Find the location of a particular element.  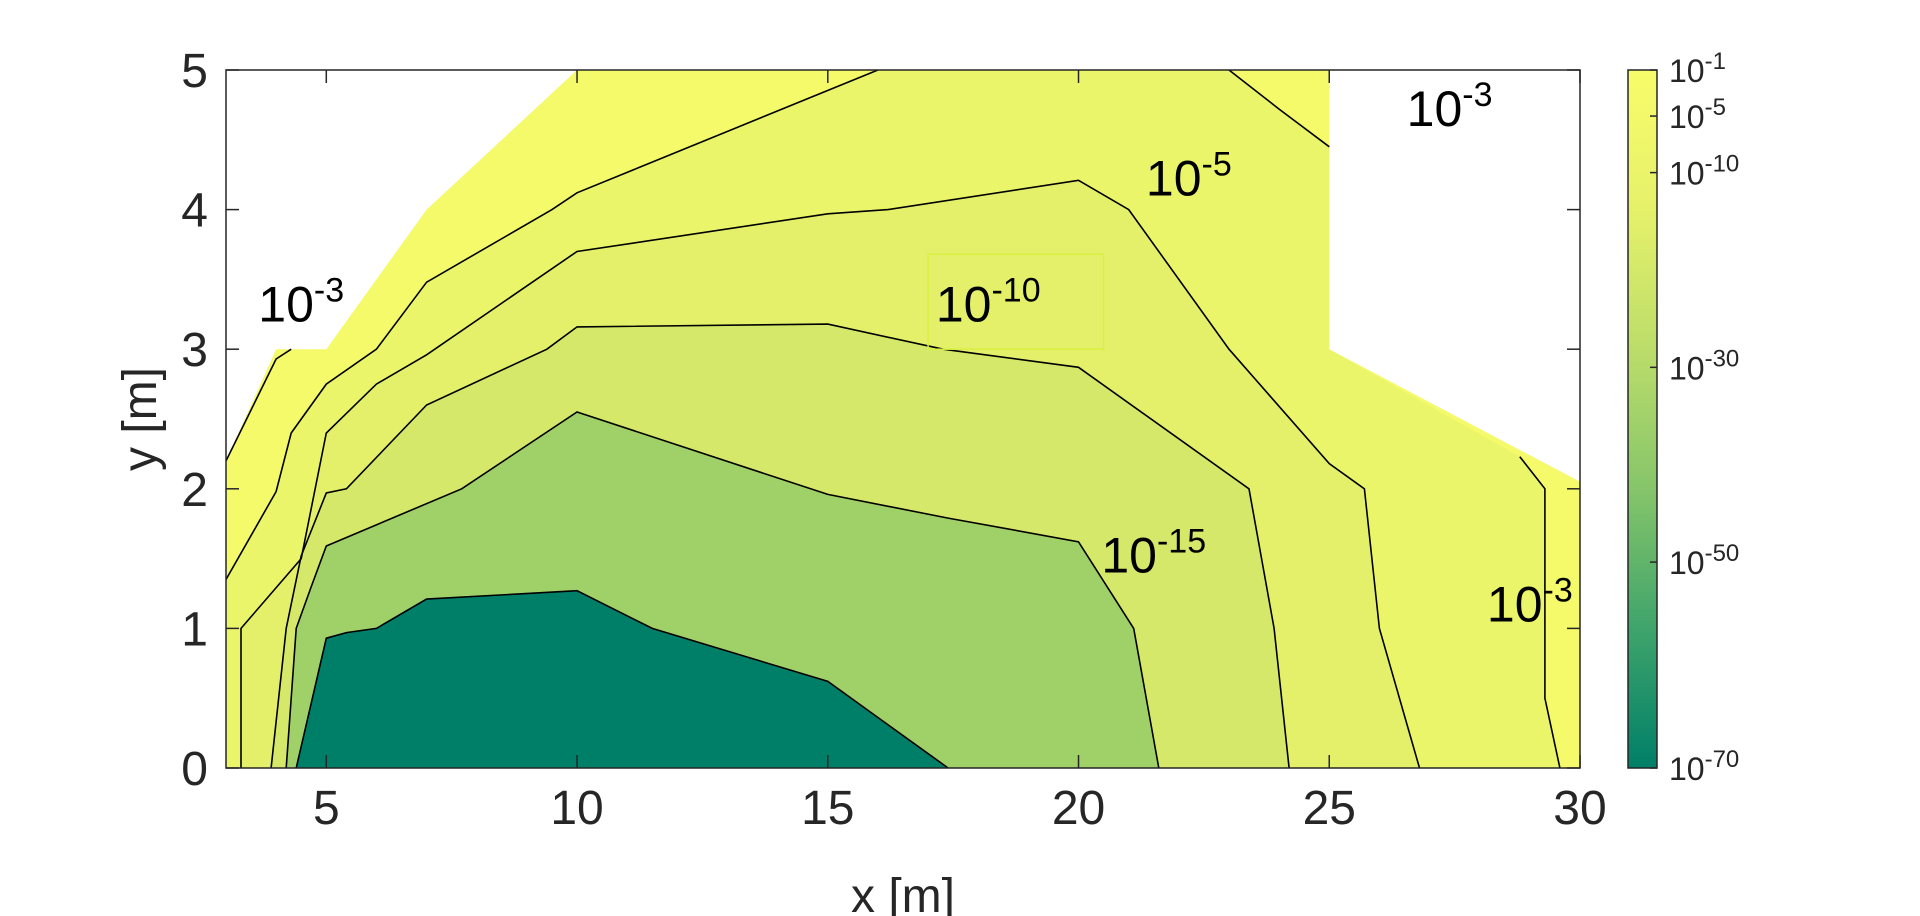

x-tick-label: 15 is located at coordinates (827, 808).